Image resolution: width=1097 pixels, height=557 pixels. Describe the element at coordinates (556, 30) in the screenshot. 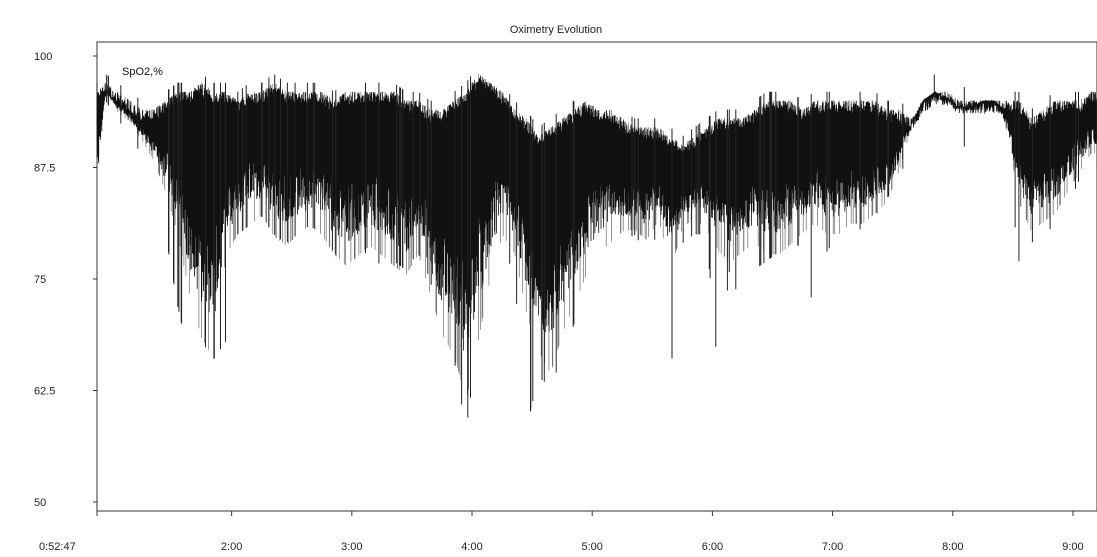

I see `chart-title: Oximetry Evolution` at that location.